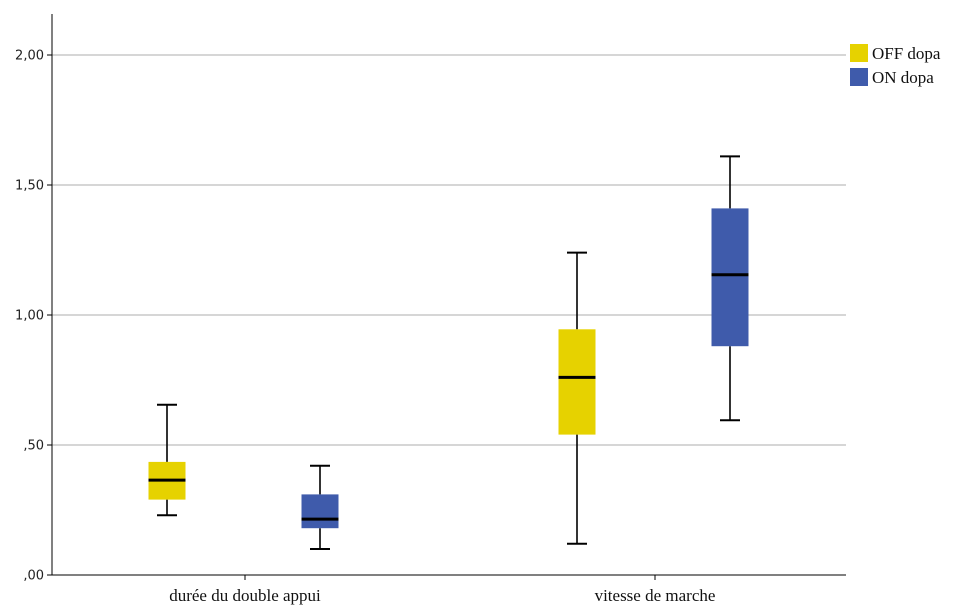 This screenshot has height=608, width=968. I want to click on y-tick-label: 1,00, so click(29, 316).